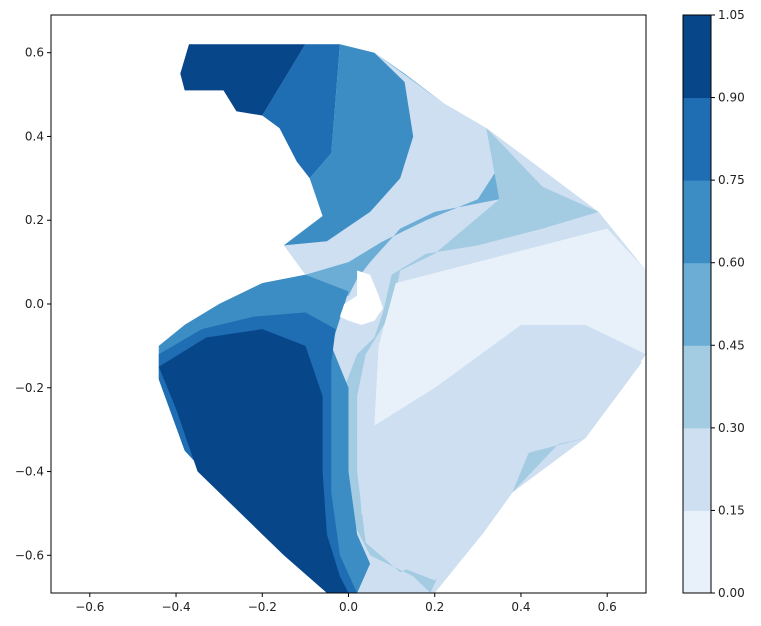 The width and height of the screenshot is (761, 626). What do you see at coordinates (731, 345) in the screenshot?
I see `colorbar-tick-label: 0.45` at bounding box center [731, 345].